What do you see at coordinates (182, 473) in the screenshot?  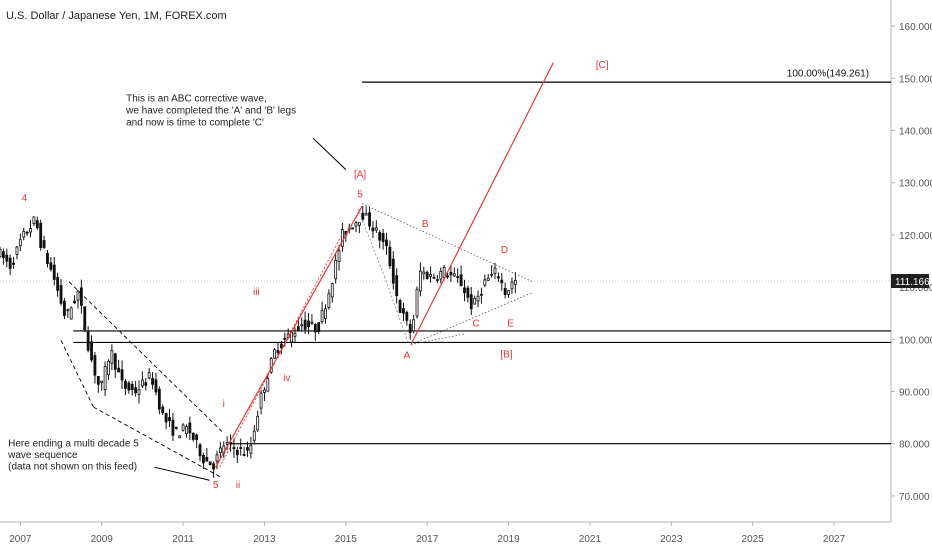 I see `annotation-5wave-pointer` at bounding box center [182, 473].